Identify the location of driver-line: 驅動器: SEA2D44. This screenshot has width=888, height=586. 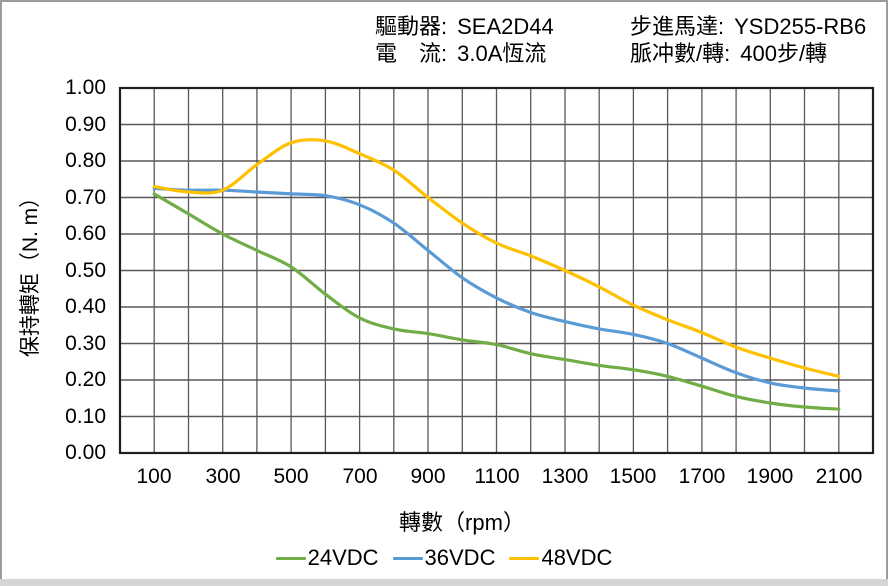
(464, 26).